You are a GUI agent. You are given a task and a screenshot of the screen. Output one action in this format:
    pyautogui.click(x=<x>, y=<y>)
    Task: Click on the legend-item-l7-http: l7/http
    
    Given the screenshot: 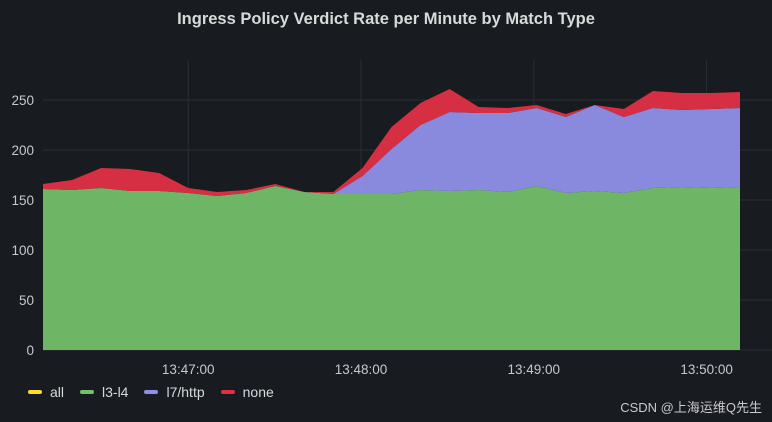 What is the action you would take?
    pyautogui.click(x=174, y=392)
    